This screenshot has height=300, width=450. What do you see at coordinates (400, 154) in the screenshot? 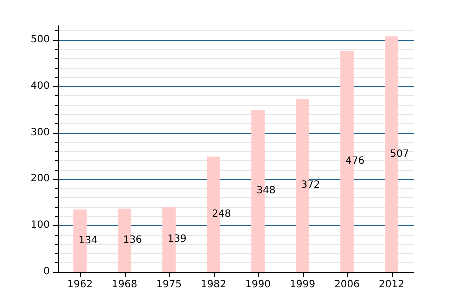
I see `data-label: 507` at bounding box center [400, 154].